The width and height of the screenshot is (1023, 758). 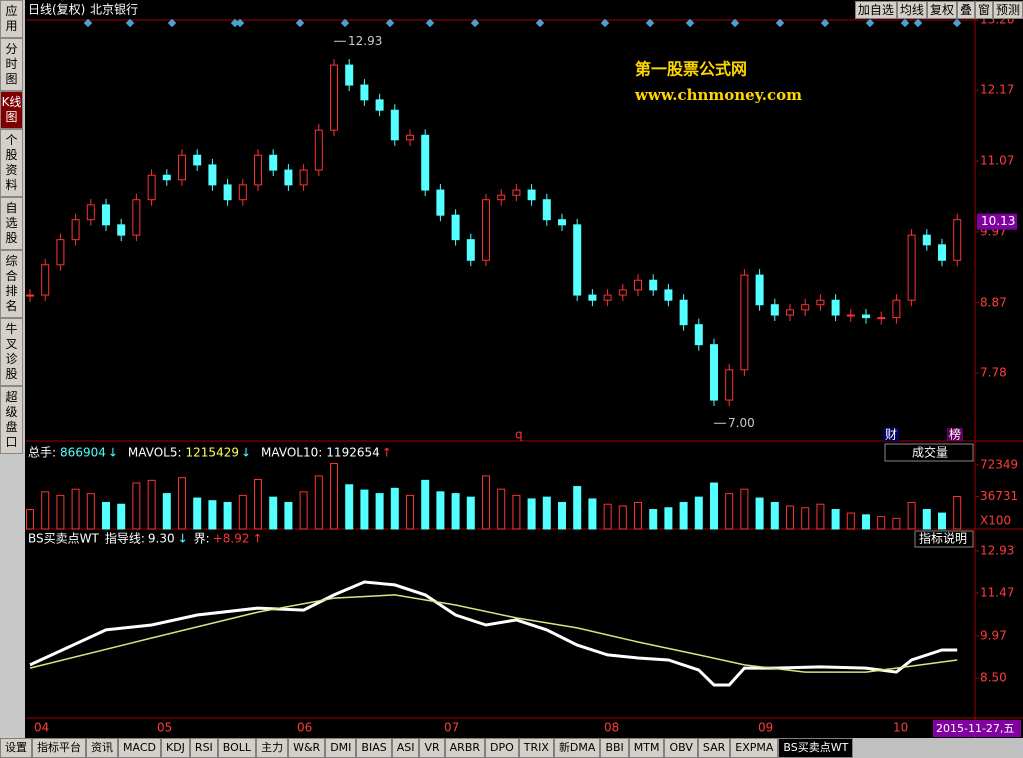 I want to click on top-button: 预测, so click(x=1007, y=10).